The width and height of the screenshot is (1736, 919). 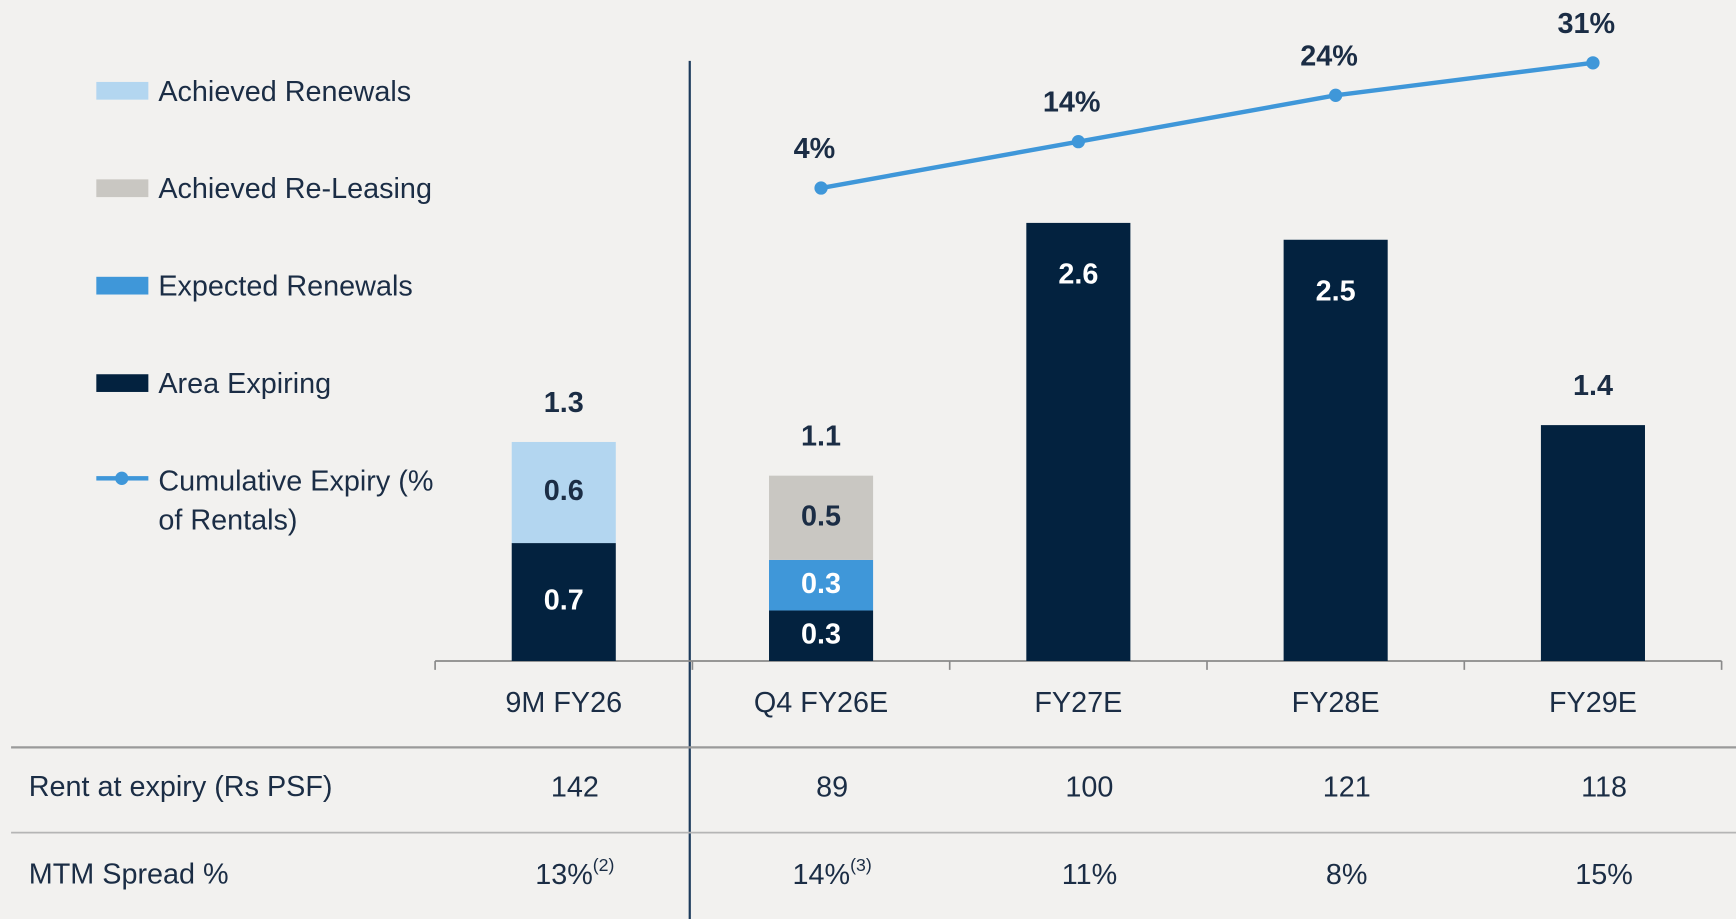 I want to click on cell-value: 121, so click(x=1347, y=787).